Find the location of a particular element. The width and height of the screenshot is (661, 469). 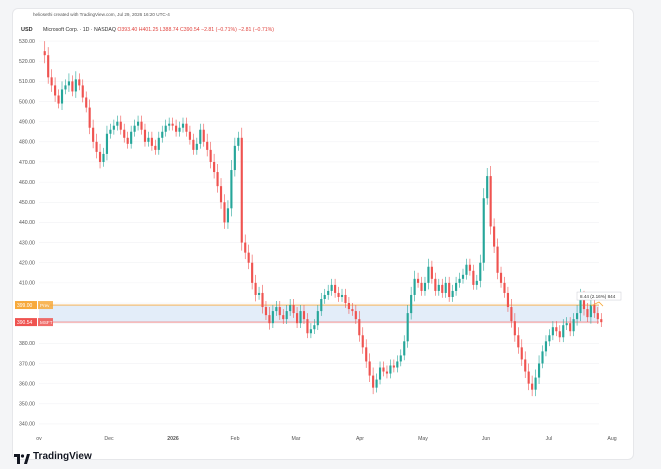

x-tick-label: Mar is located at coordinates (296, 439).